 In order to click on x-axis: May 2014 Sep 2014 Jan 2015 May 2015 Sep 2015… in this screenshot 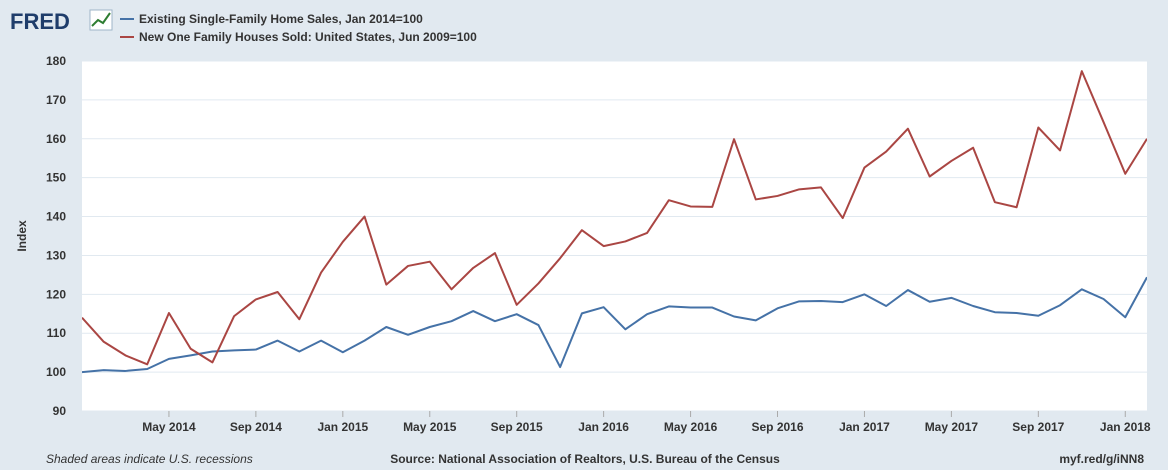, I will do `click(646, 422)`.